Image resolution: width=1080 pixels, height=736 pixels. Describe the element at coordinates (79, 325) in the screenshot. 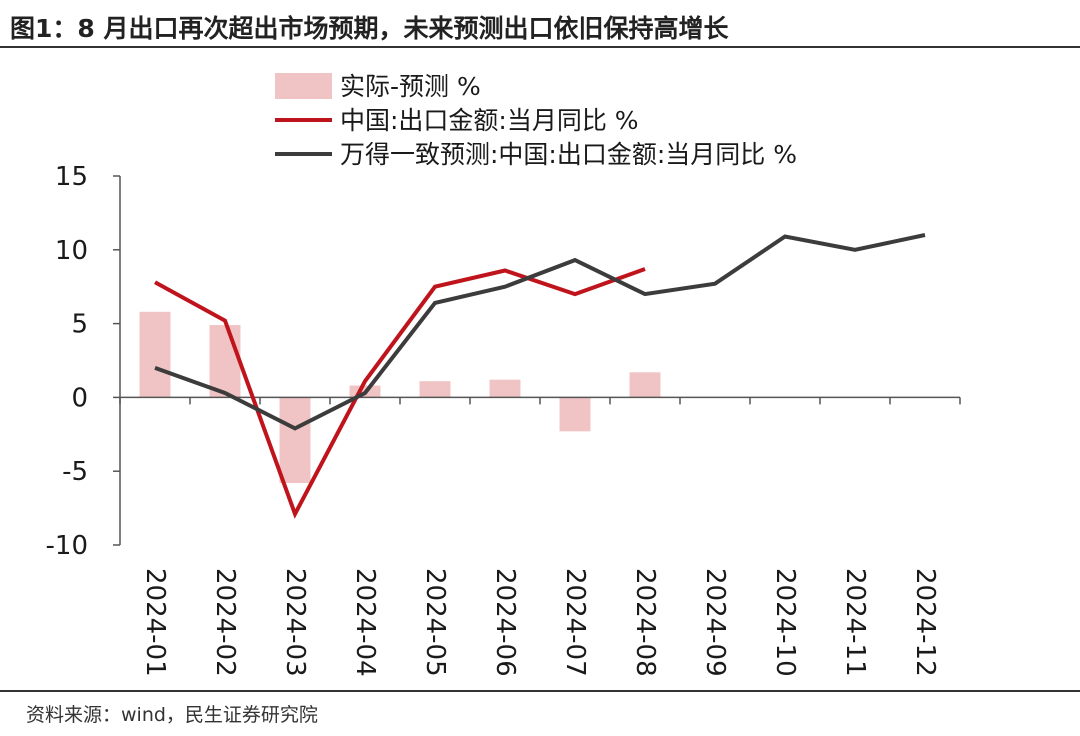

I see `y-tick-label: 5` at that location.